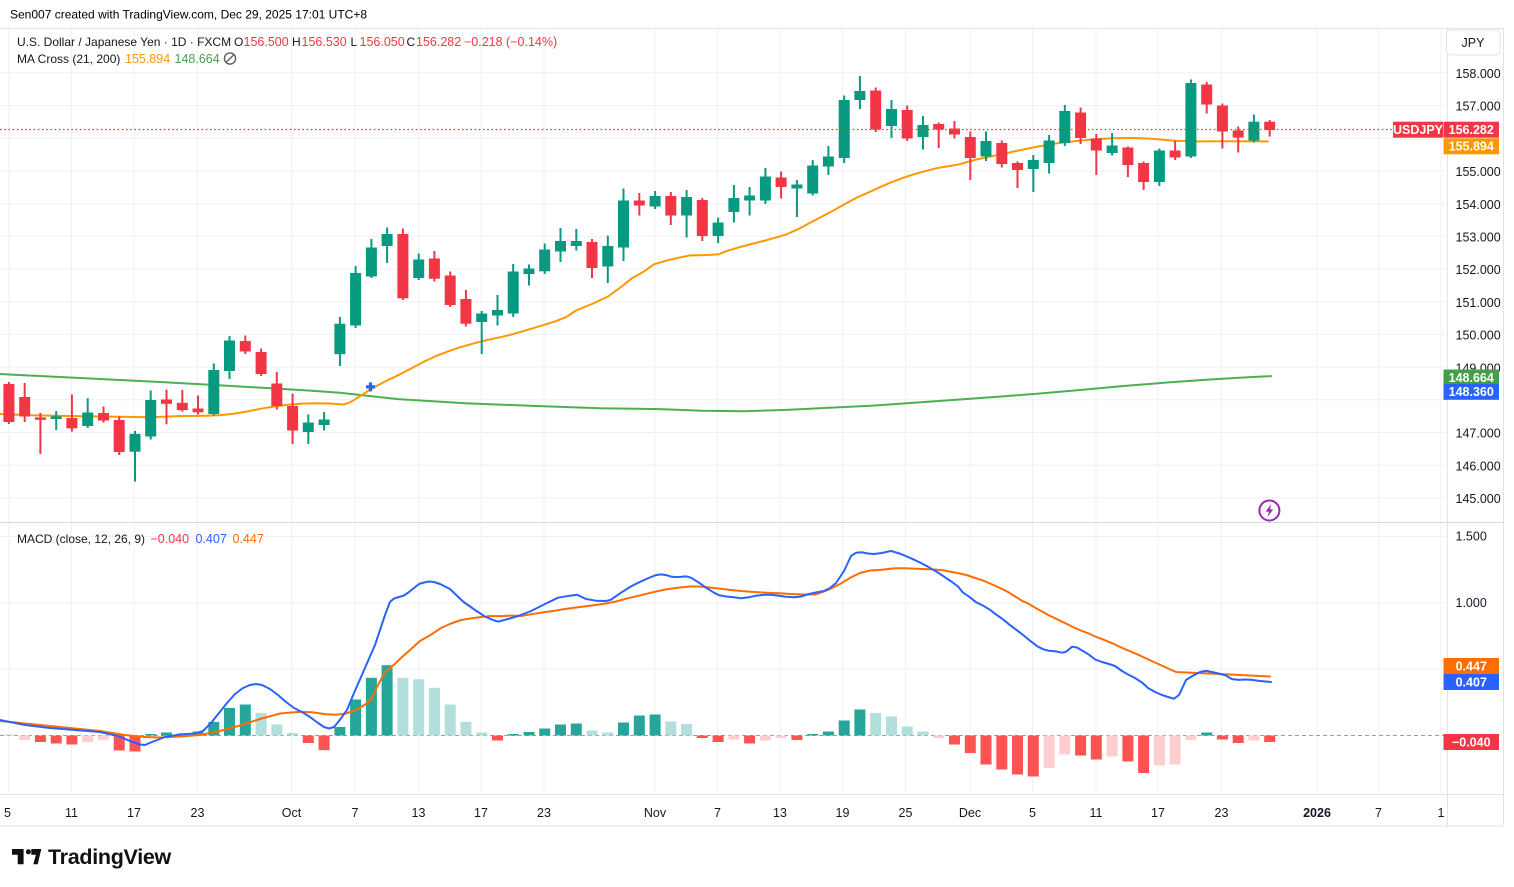  What do you see at coordinates (1478, 172) in the screenshot?
I see `svg-text: 155.000` at bounding box center [1478, 172].